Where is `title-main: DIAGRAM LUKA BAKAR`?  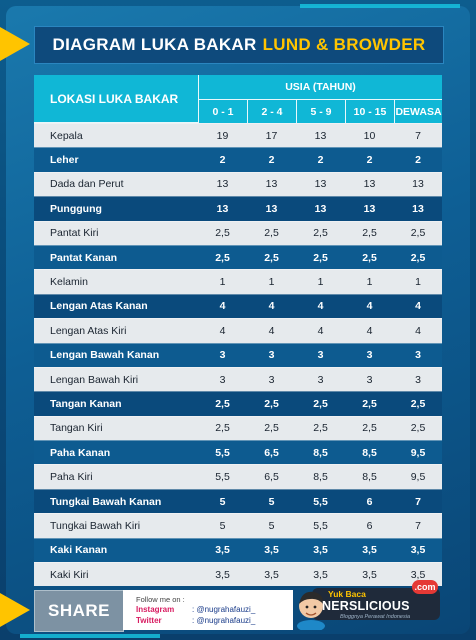 title-main: DIAGRAM LUKA BAKAR is located at coordinates (154, 44).